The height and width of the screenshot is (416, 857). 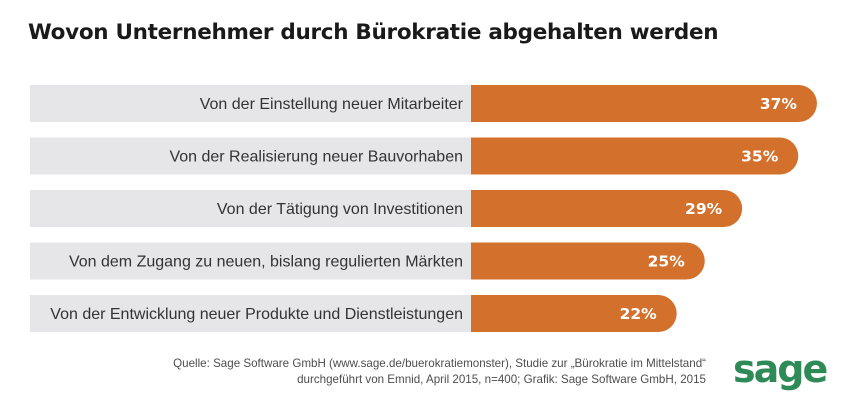 I want to click on sage-logo-wordmark: sage, so click(x=779, y=369).